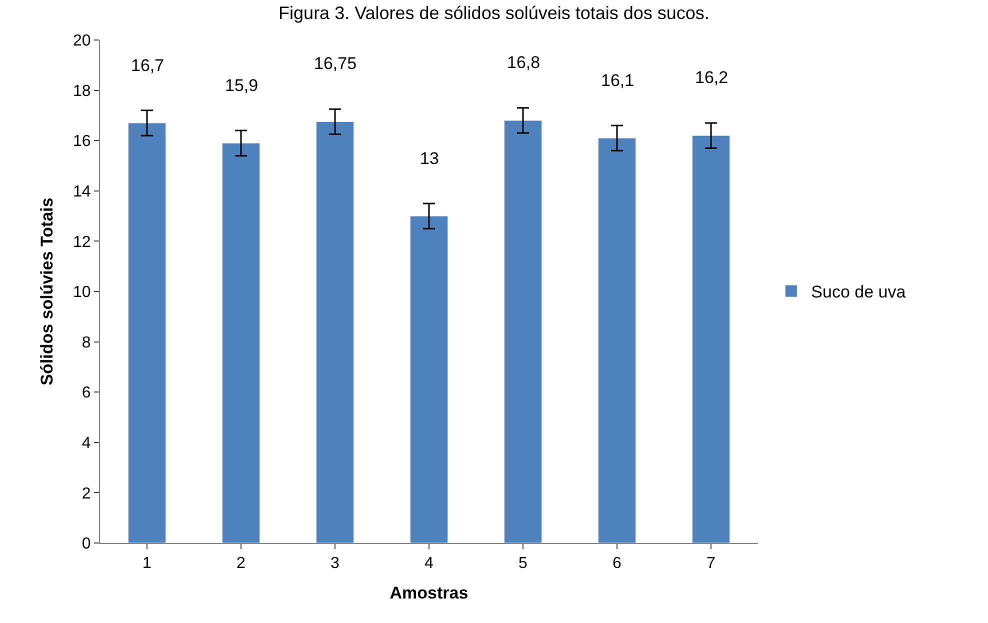 The width and height of the screenshot is (988, 623). Describe the element at coordinates (86, 544) in the screenshot. I see `y-tick-label: 0` at that location.